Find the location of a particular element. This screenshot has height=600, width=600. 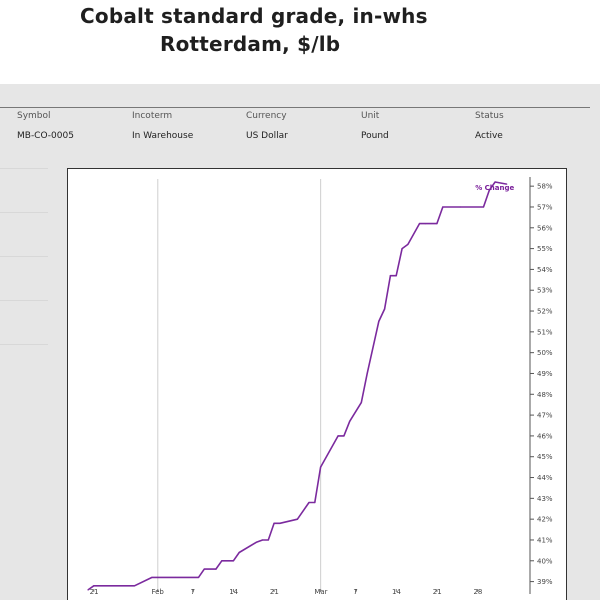

y-tick-label: 52% is located at coordinates (545, 312).